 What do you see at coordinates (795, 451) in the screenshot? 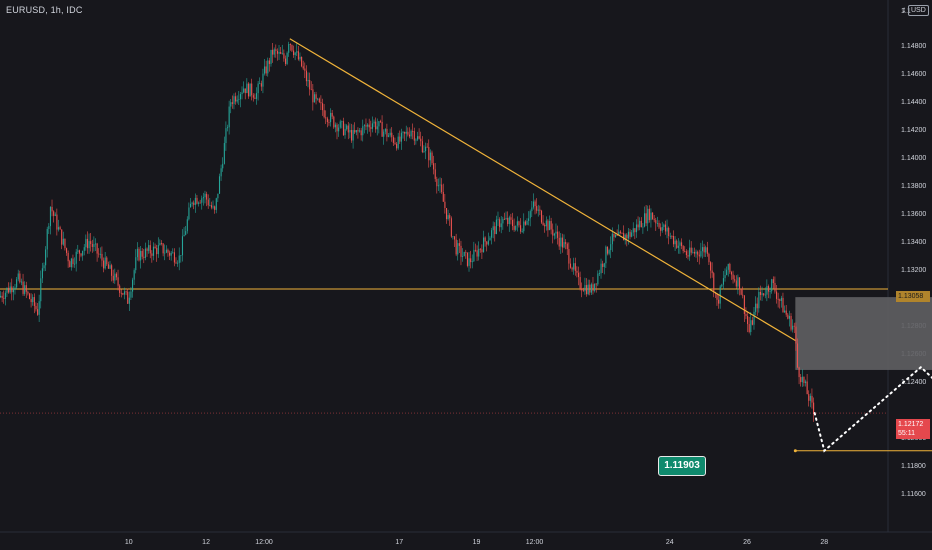
I see `target-line-anchor` at bounding box center [795, 451].